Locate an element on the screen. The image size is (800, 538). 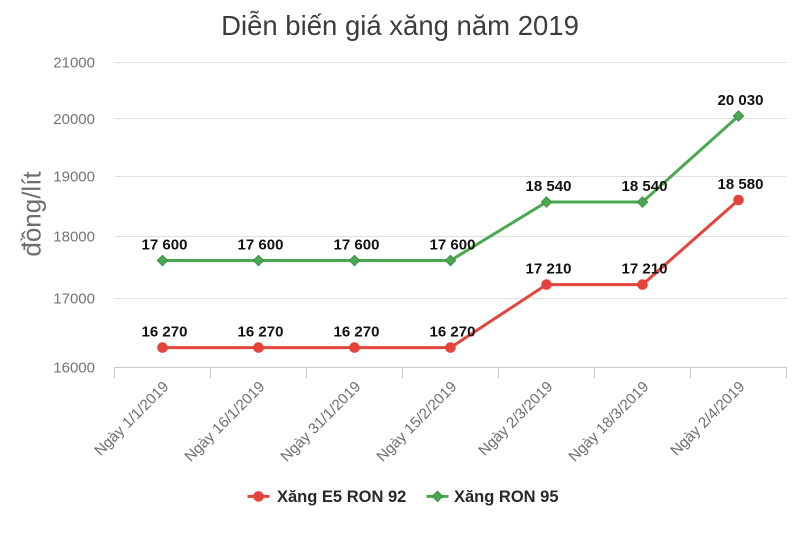
svg-text: 18 580 is located at coordinates (741, 184).